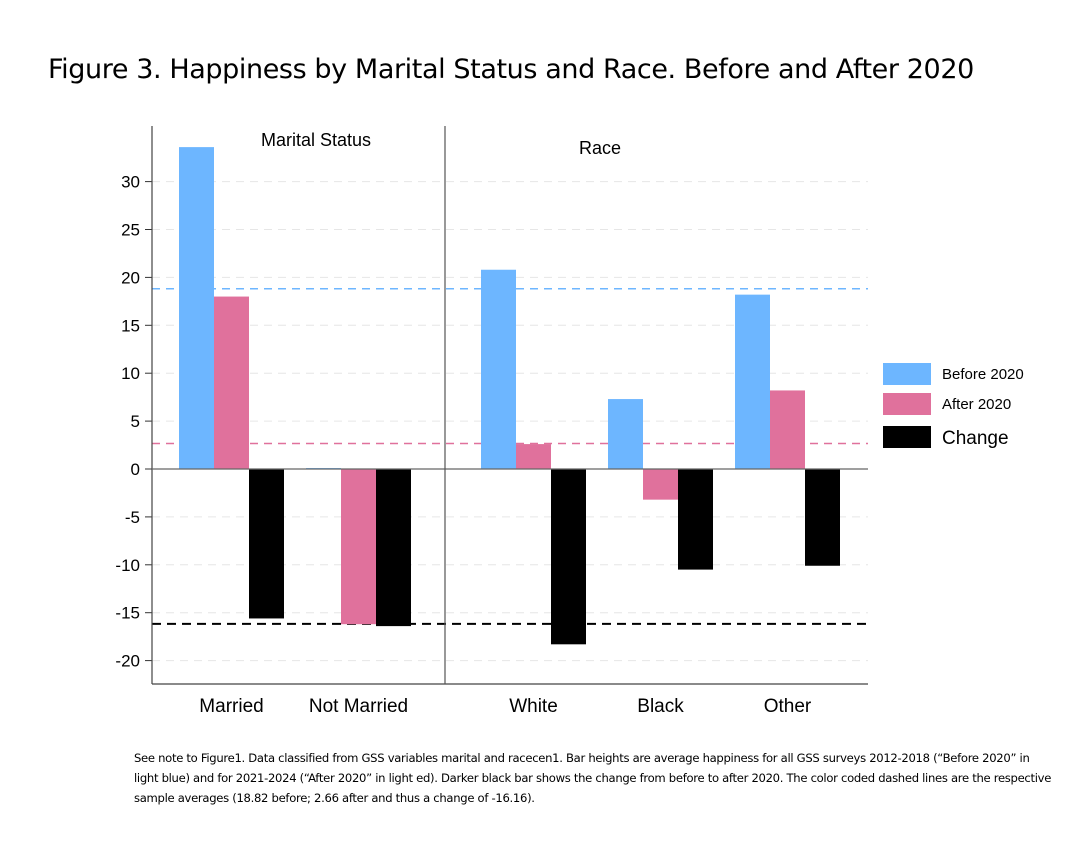 The width and height of the screenshot is (1081, 842). I want to click on y-tick-label: -10, so click(127, 565).